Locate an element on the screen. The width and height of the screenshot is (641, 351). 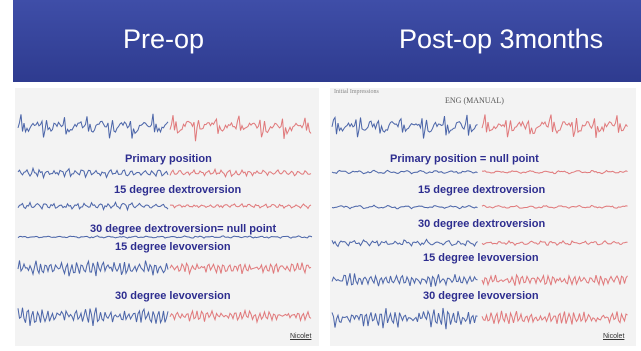
label-right-30-levo: 30 degree levoversion is located at coordinates (481, 296).